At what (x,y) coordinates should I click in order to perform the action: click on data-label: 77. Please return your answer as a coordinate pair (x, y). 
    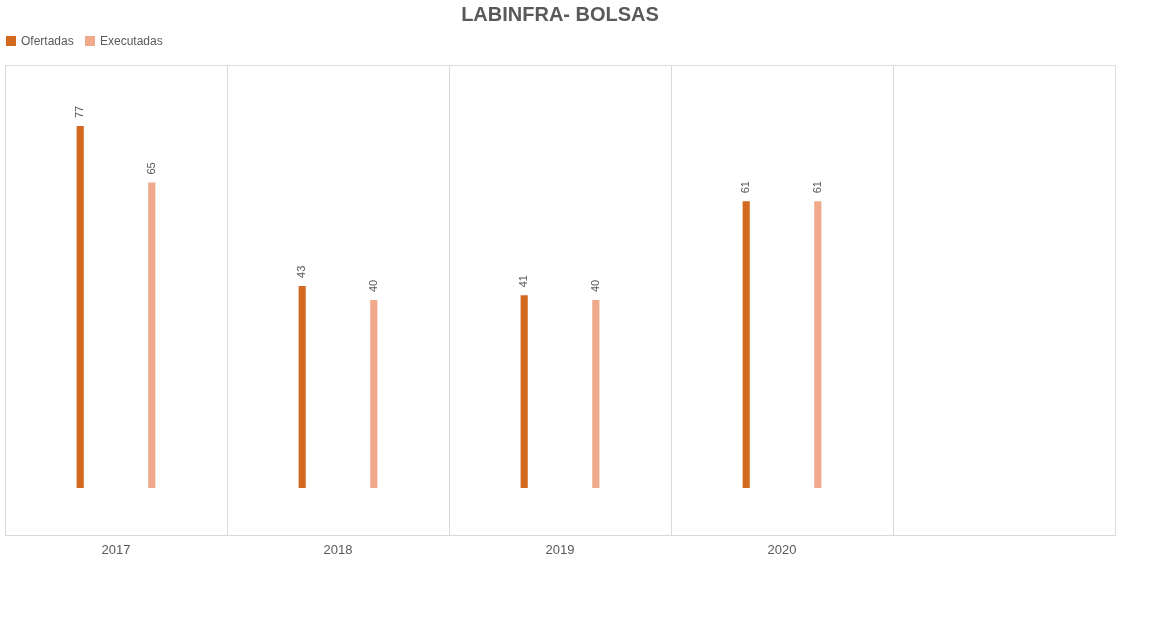
    Looking at the image, I should click on (79, 112).